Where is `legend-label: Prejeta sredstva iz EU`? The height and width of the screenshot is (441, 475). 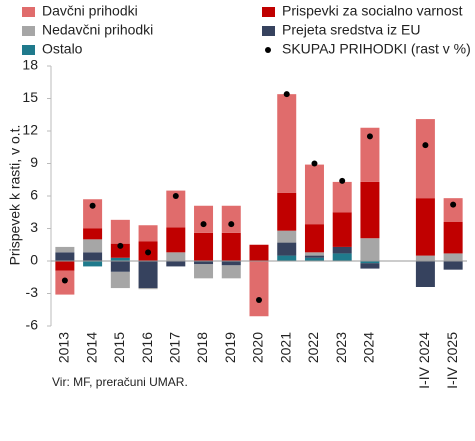 legend-label: Prejeta sredstva iz EU is located at coordinates (351, 30).